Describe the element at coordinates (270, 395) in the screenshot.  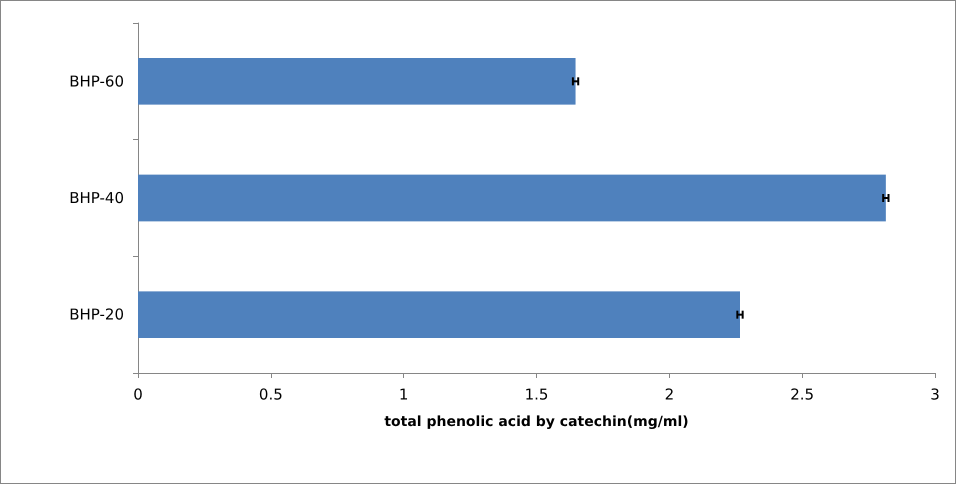
I see `x-tick-label: 0.5` at that location.